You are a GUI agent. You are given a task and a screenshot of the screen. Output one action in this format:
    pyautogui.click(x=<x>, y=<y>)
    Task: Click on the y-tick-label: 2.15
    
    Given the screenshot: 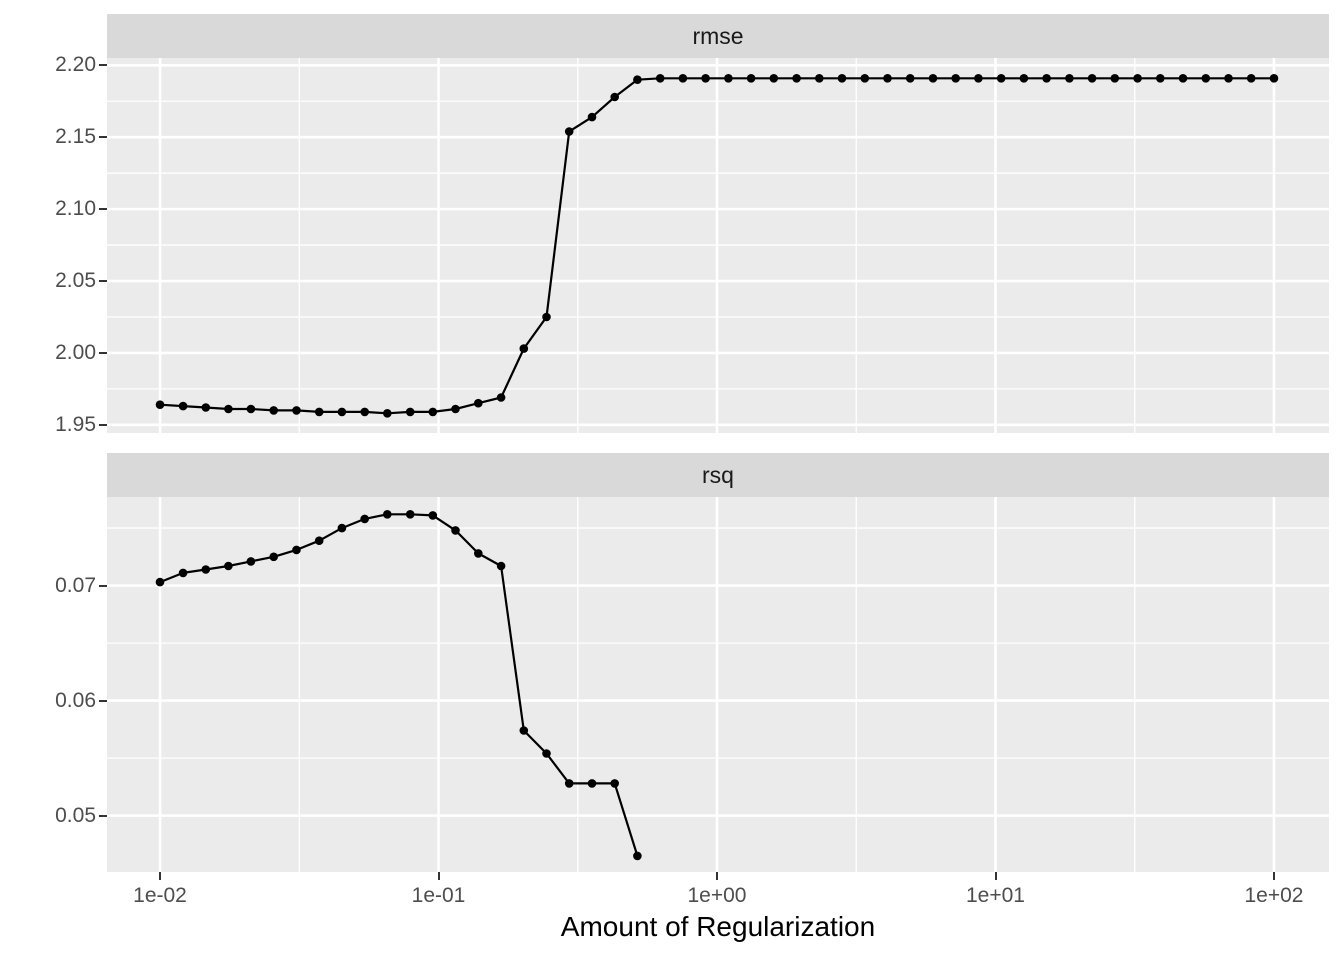 What is the action you would take?
    pyautogui.click(x=75, y=137)
    